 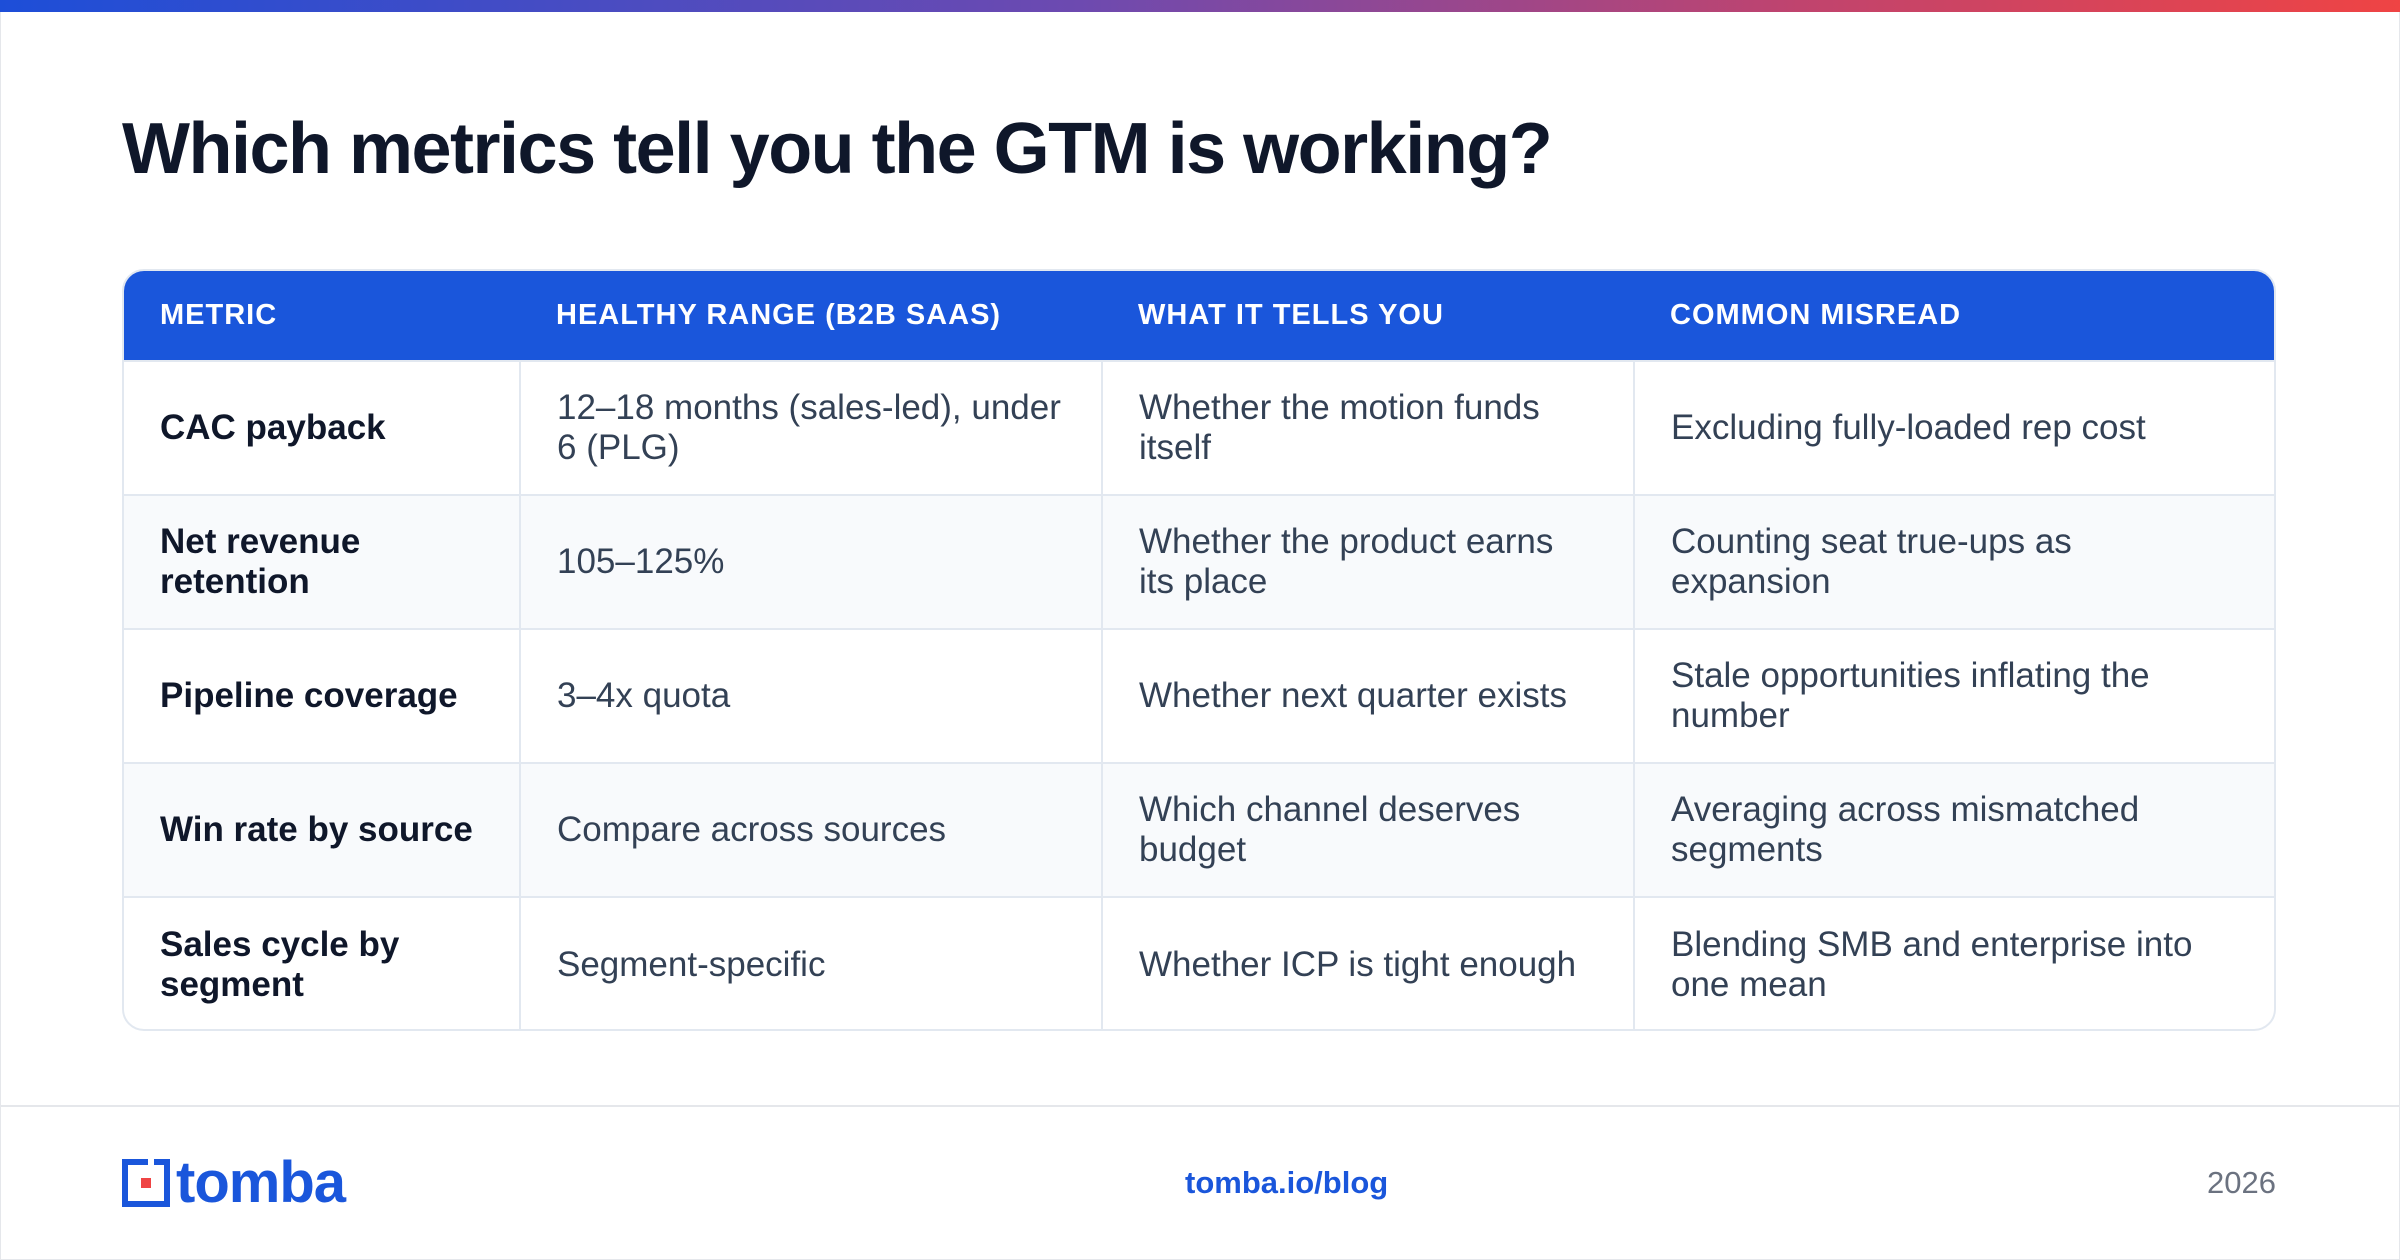 I want to click on header-common-misread: COMMON MISREAD, so click(x=1954, y=316).